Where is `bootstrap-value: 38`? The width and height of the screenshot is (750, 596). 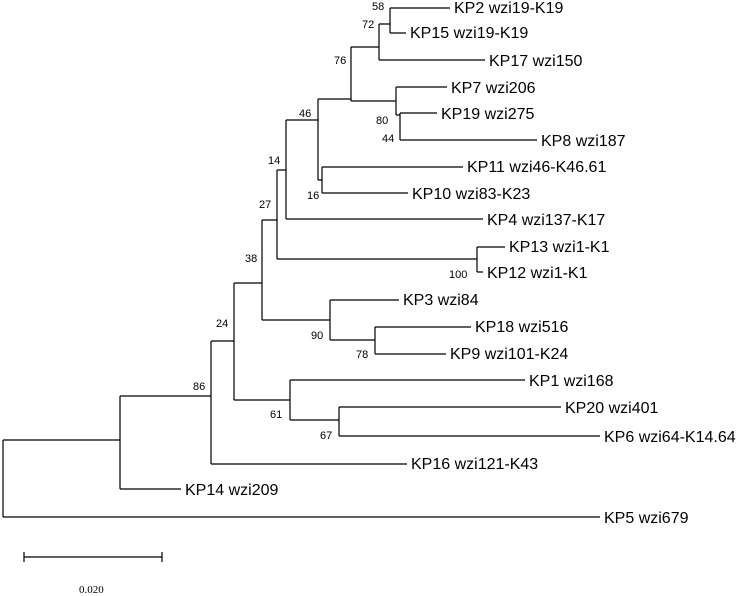 bootstrap-value: 38 is located at coordinates (251, 259).